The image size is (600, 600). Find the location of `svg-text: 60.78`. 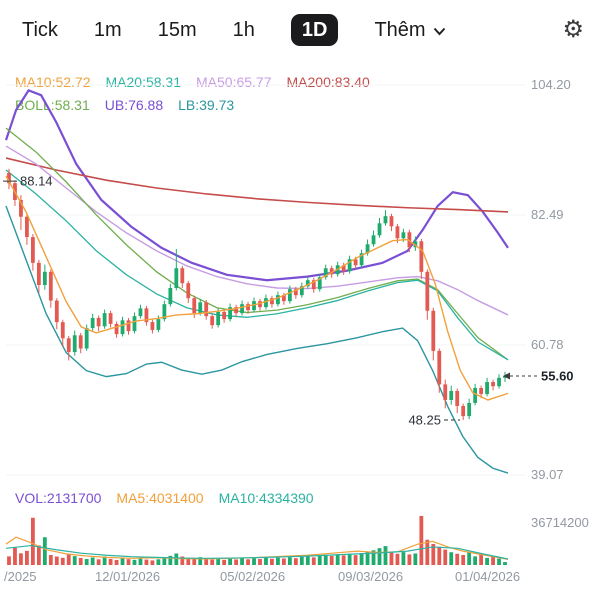

svg-text: 60.78 is located at coordinates (547, 344).